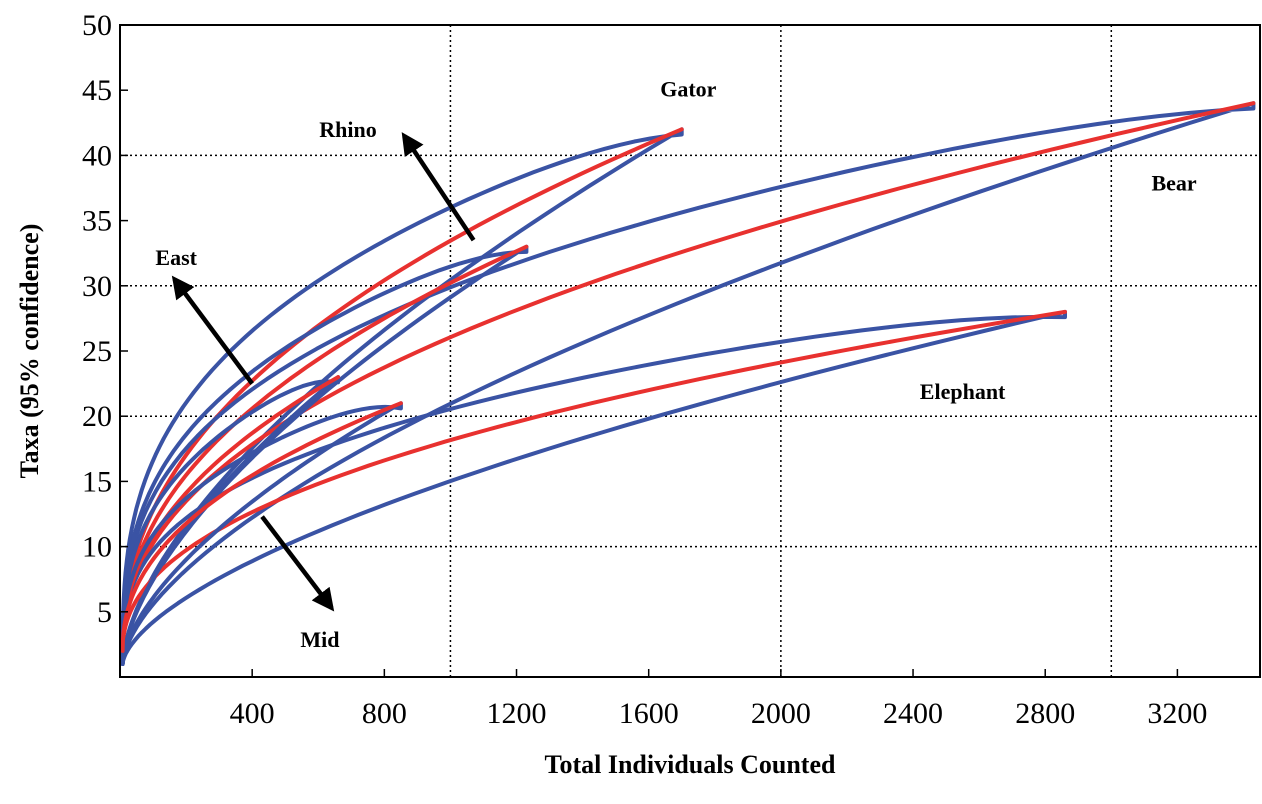 The image size is (1262, 804). Describe the element at coordinates (97, 25) in the screenshot. I see `y-tick-label: 50` at that location.